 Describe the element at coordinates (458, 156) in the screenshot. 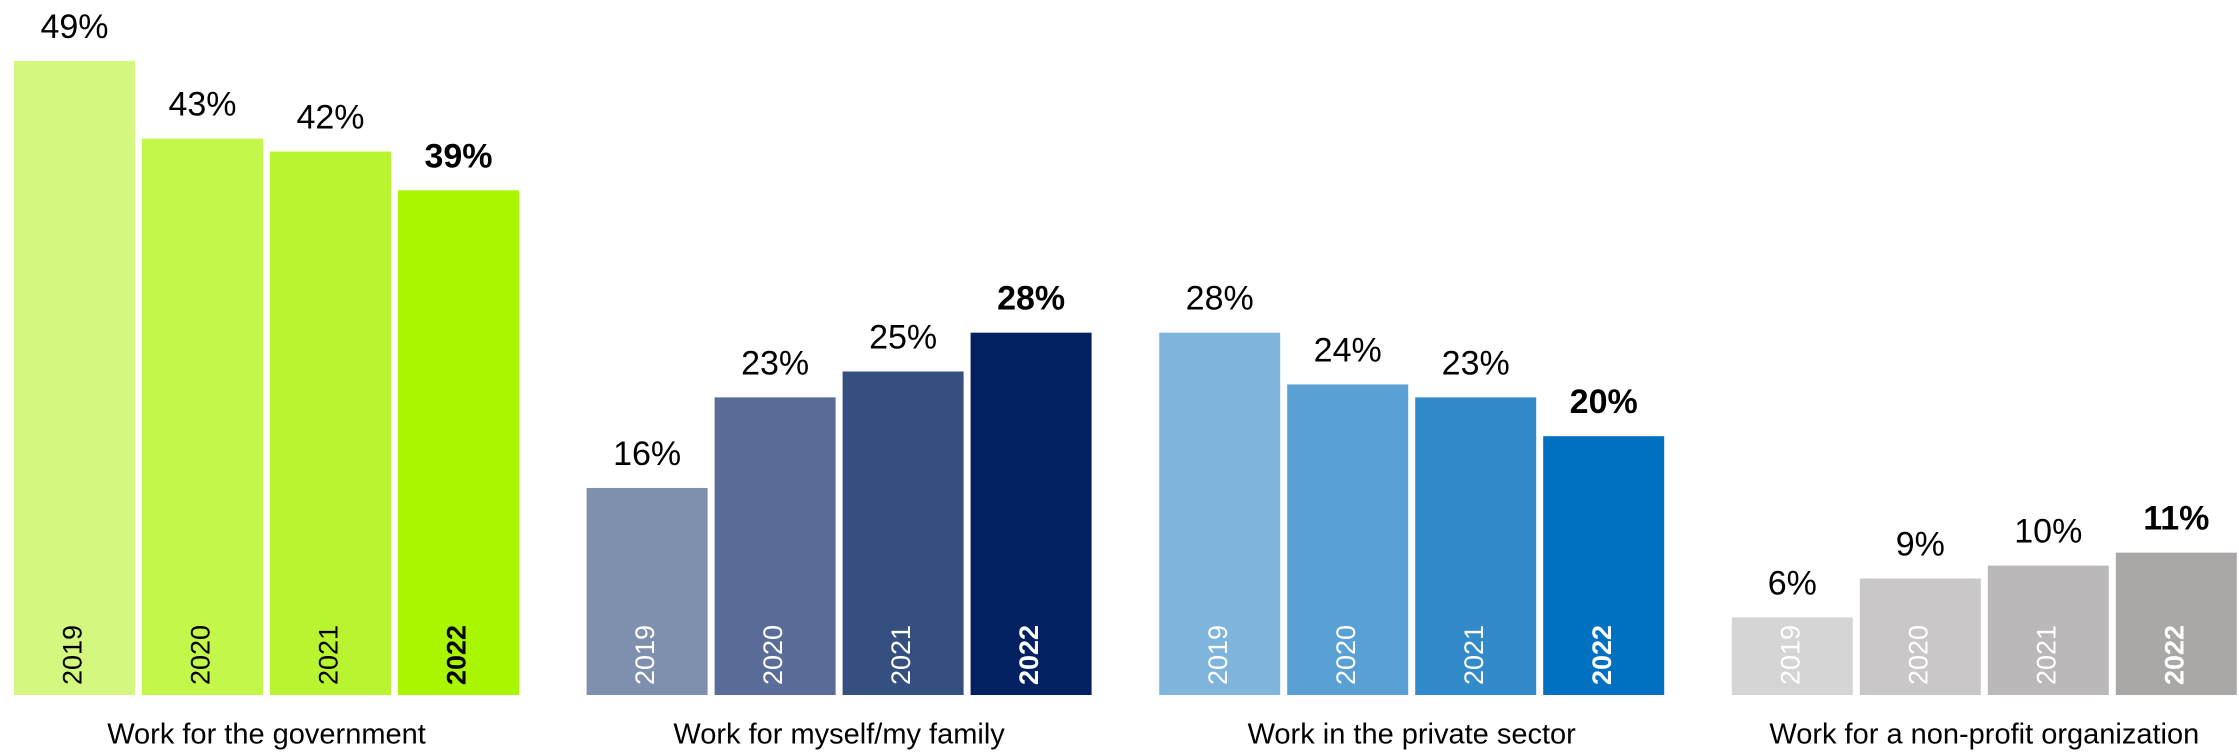

I see `value-label: 39%` at that location.